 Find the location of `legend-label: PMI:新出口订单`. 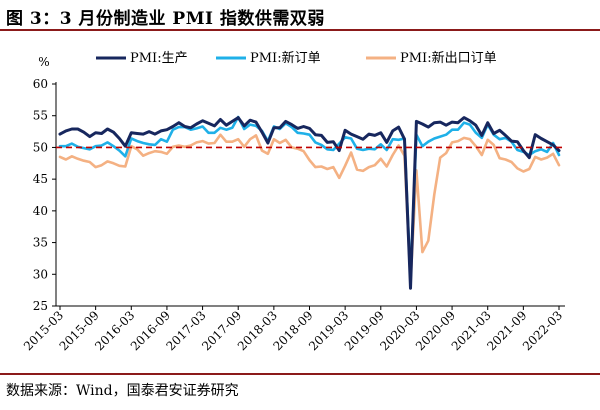

legend-label: PMI:新出口订单 is located at coordinates (448, 58).